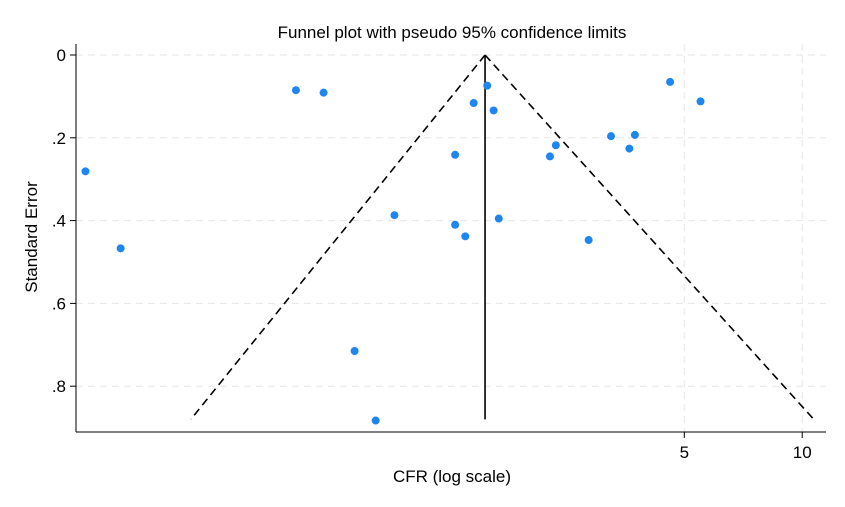 The width and height of the screenshot is (845, 507). Describe the element at coordinates (684, 452) in the screenshot. I see `x-tick-label: 5` at that location.